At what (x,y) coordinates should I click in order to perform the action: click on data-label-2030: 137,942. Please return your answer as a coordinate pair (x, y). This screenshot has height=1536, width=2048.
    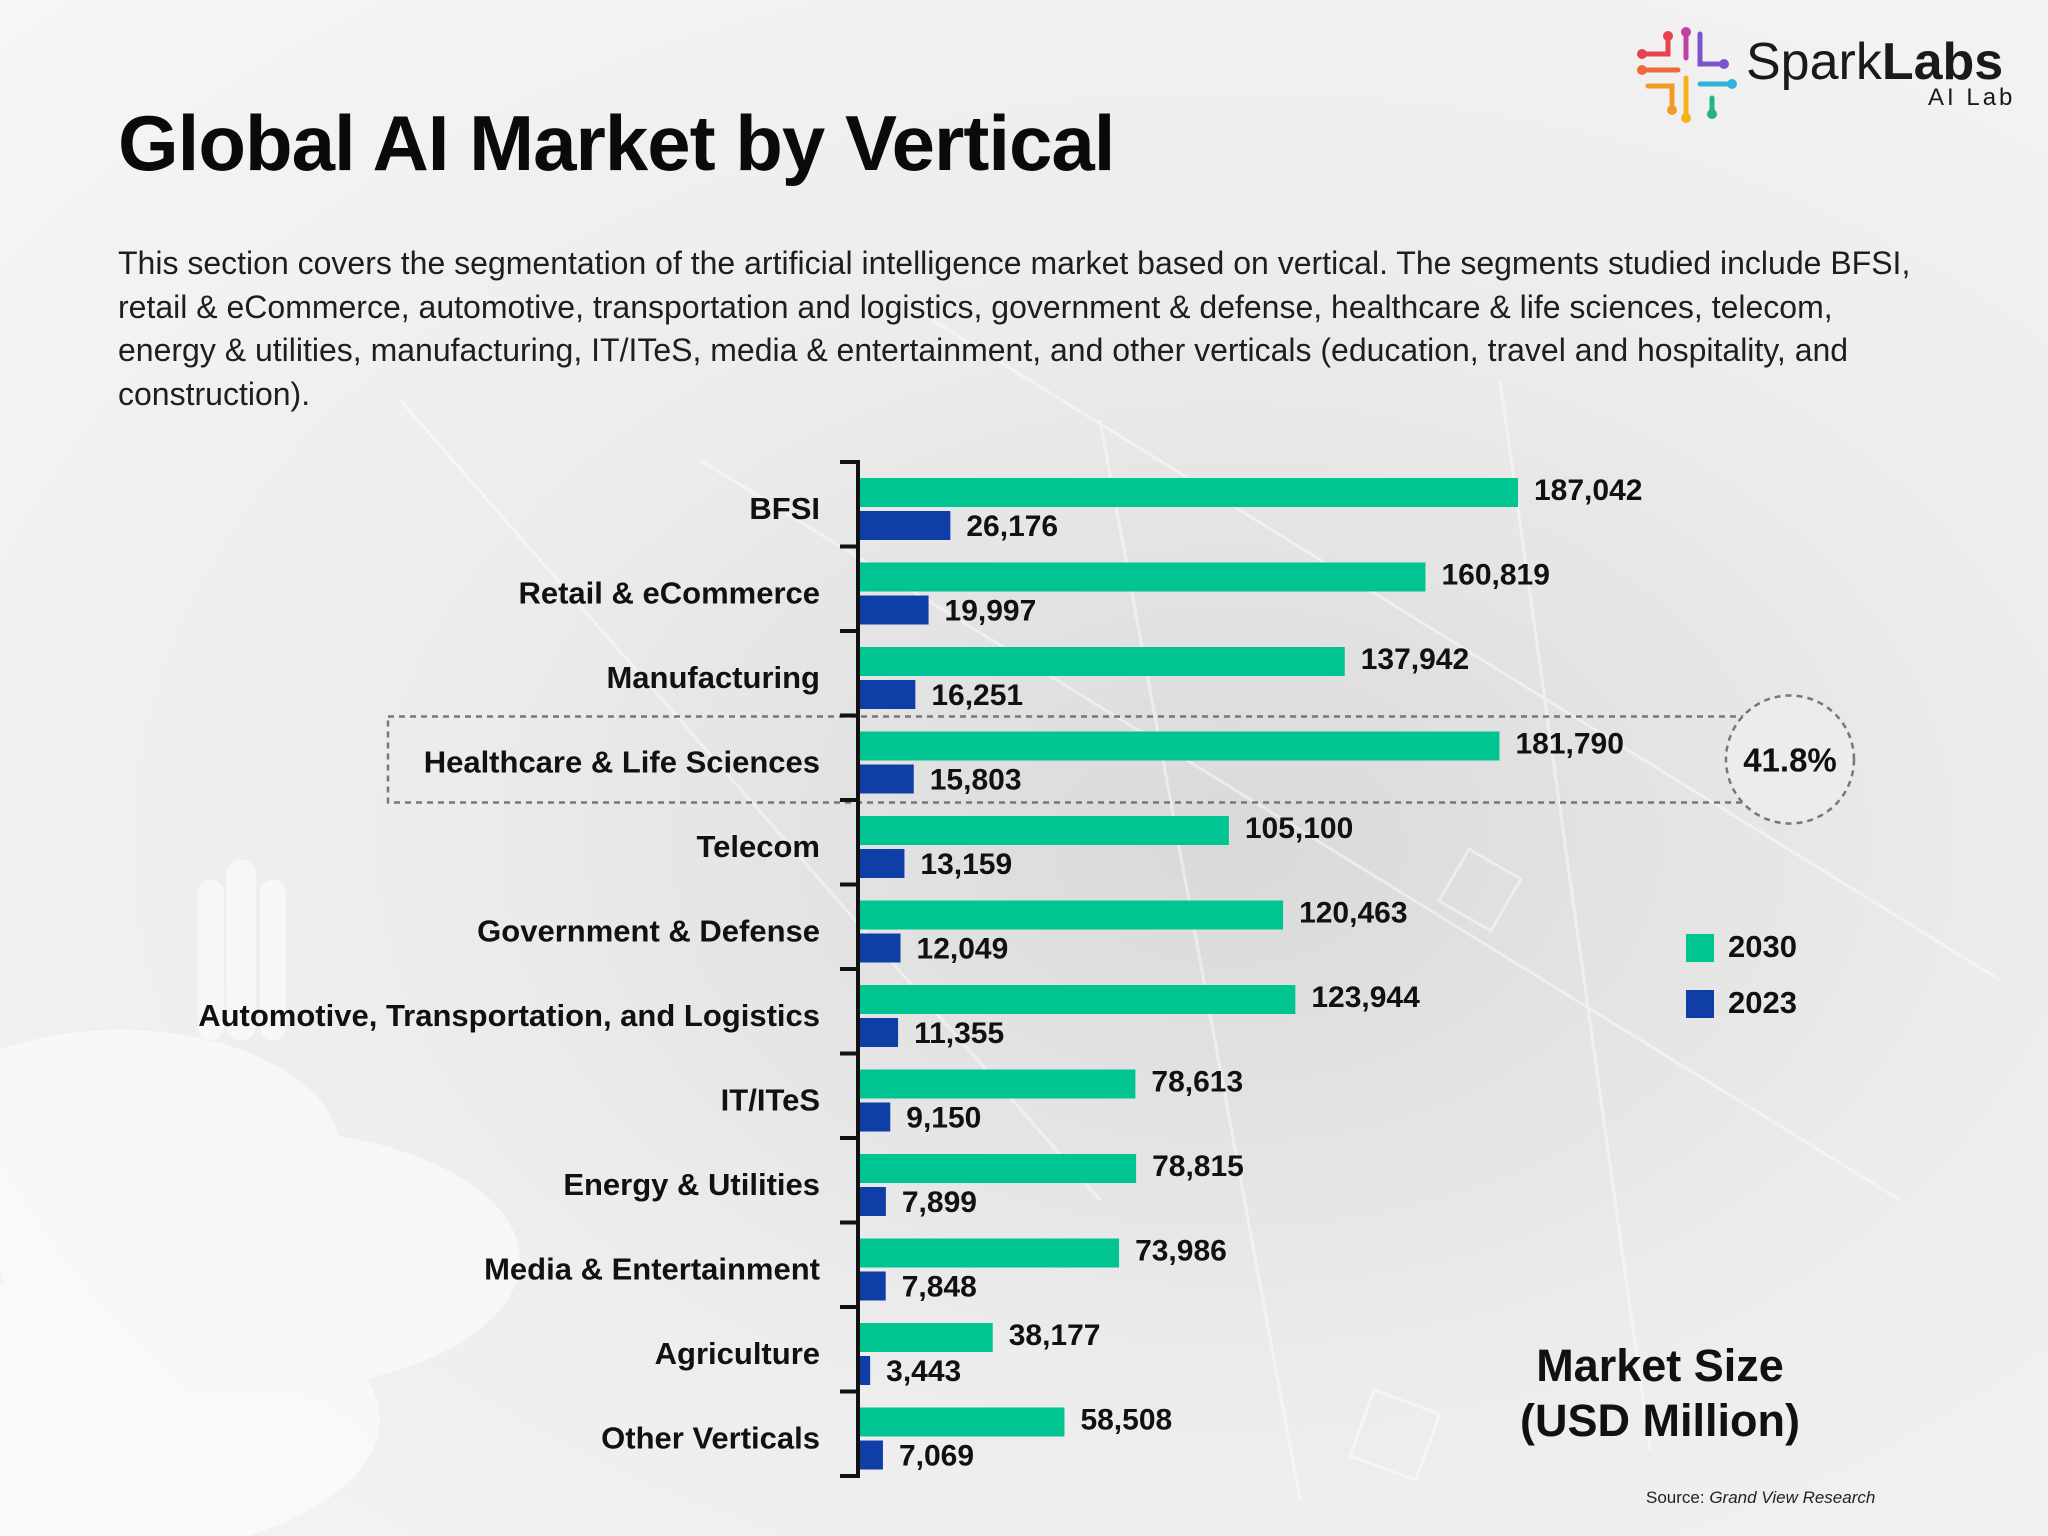
    Looking at the image, I should click on (1415, 659).